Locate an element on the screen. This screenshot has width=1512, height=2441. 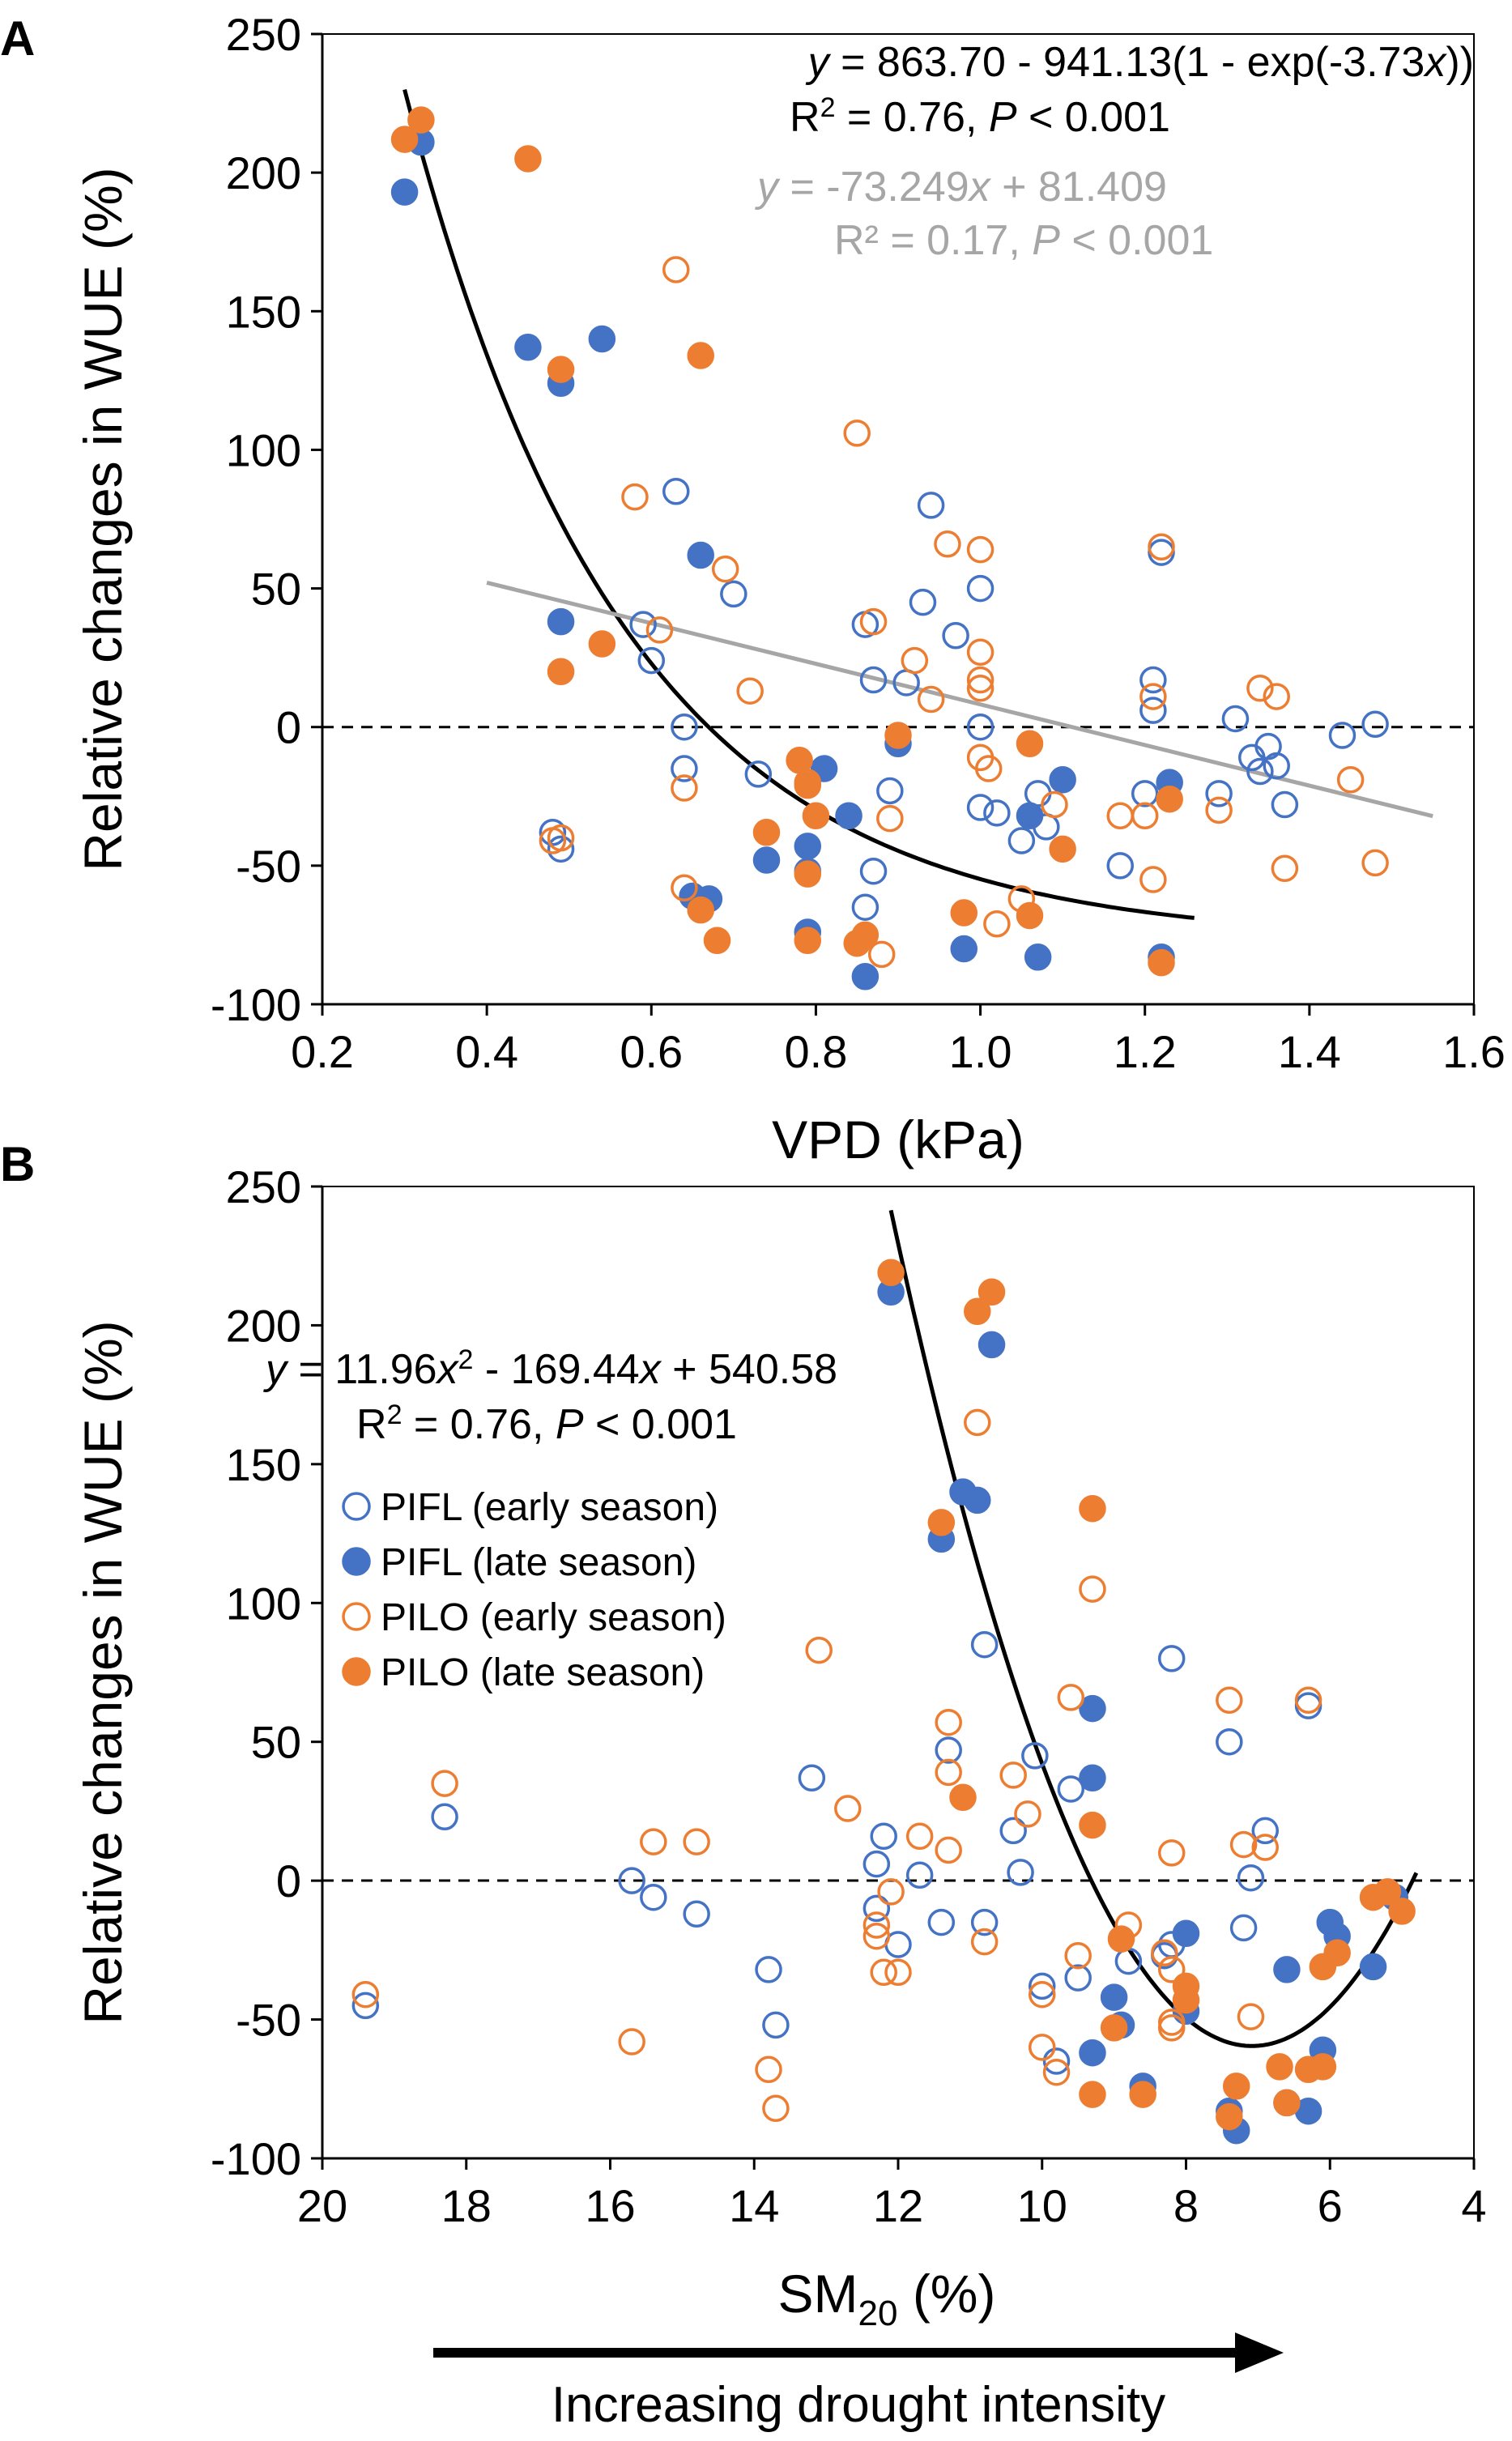
panel-b-x-tick-label: 4 is located at coordinates (1473, 2205).